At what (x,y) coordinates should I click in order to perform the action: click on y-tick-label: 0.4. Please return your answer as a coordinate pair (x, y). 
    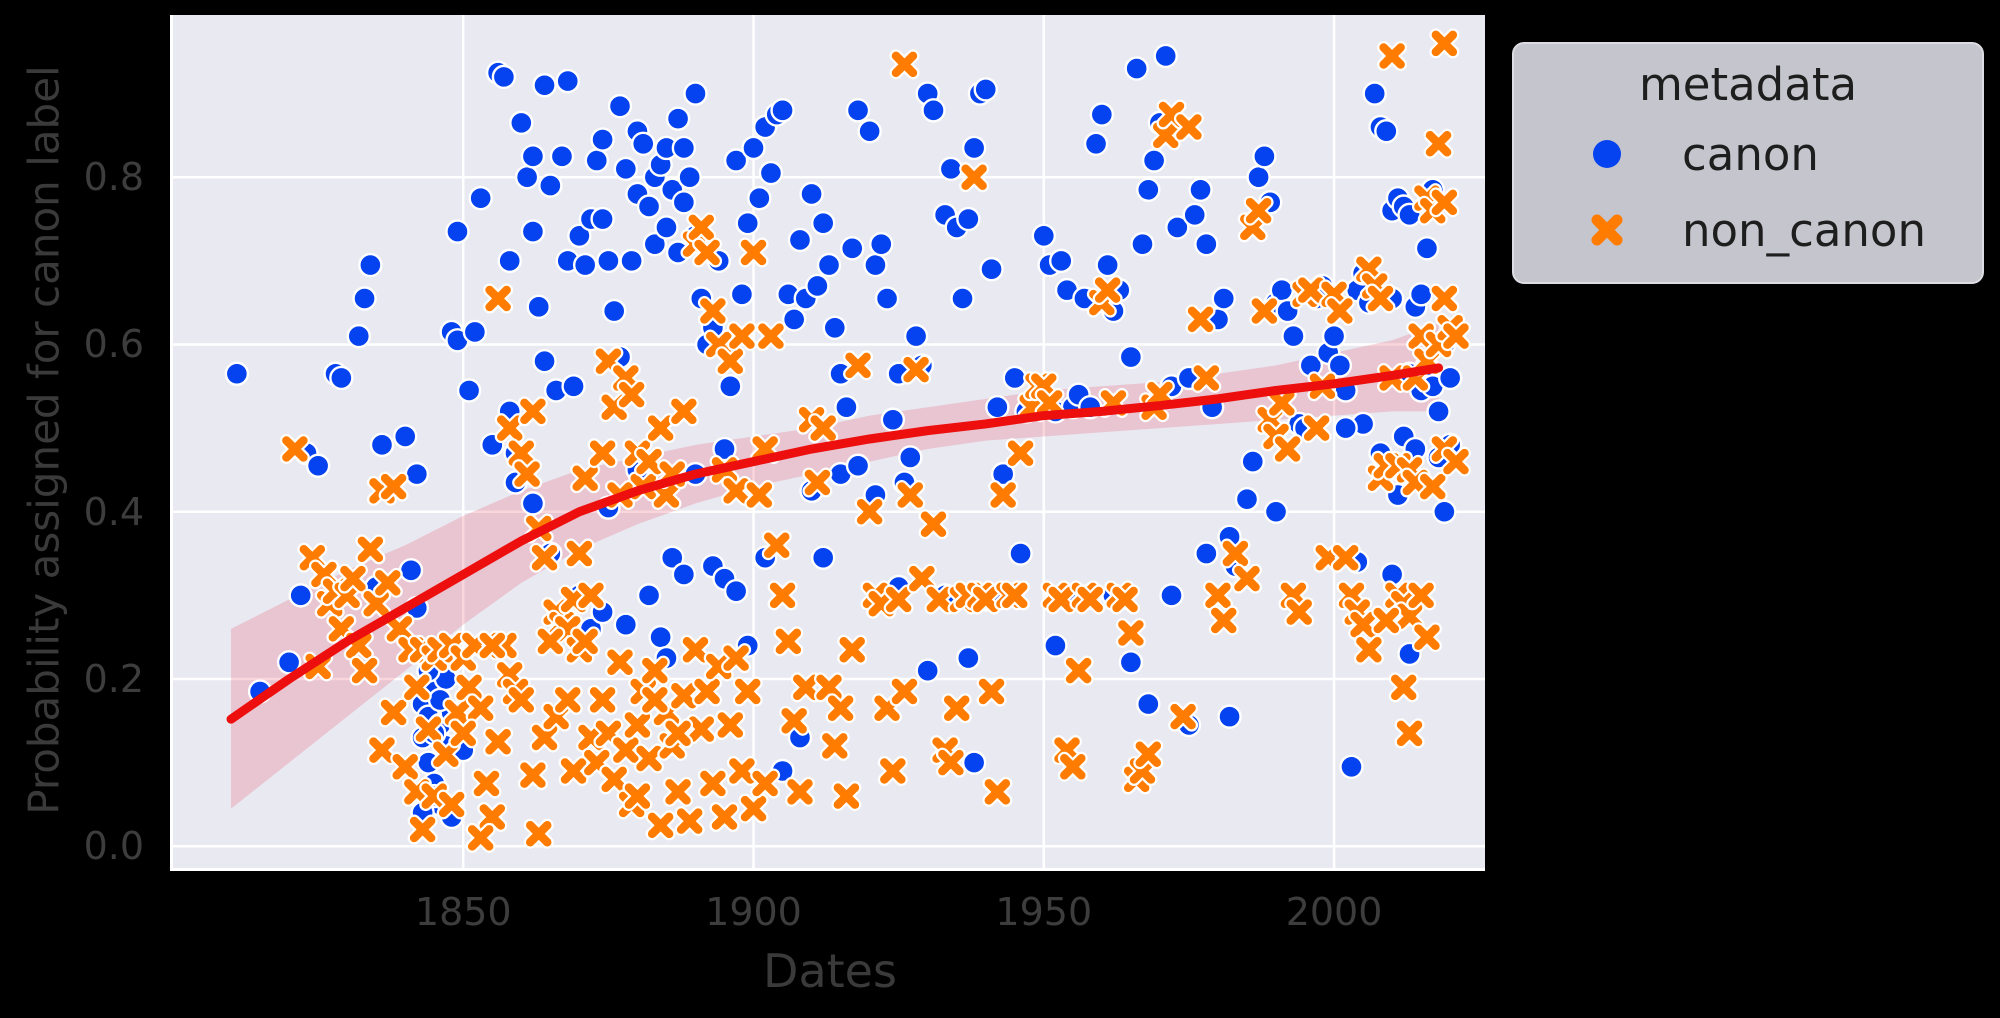
    Looking at the image, I should click on (113, 511).